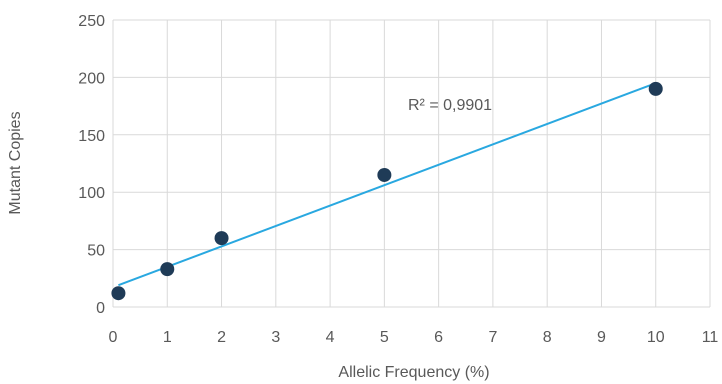 The image size is (722, 384). What do you see at coordinates (438, 337) in the screenshot?
I see `x-tick-label: 6` at bounding box center [438, 337].